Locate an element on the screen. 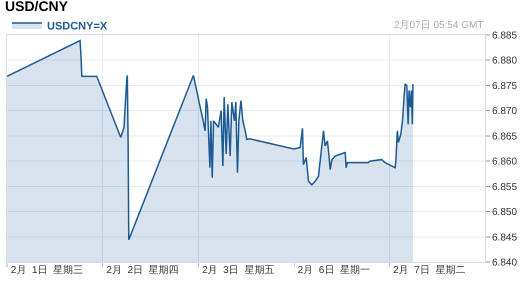  text: 2月07日 05:54 GMT is located at coordinates (439, 25).